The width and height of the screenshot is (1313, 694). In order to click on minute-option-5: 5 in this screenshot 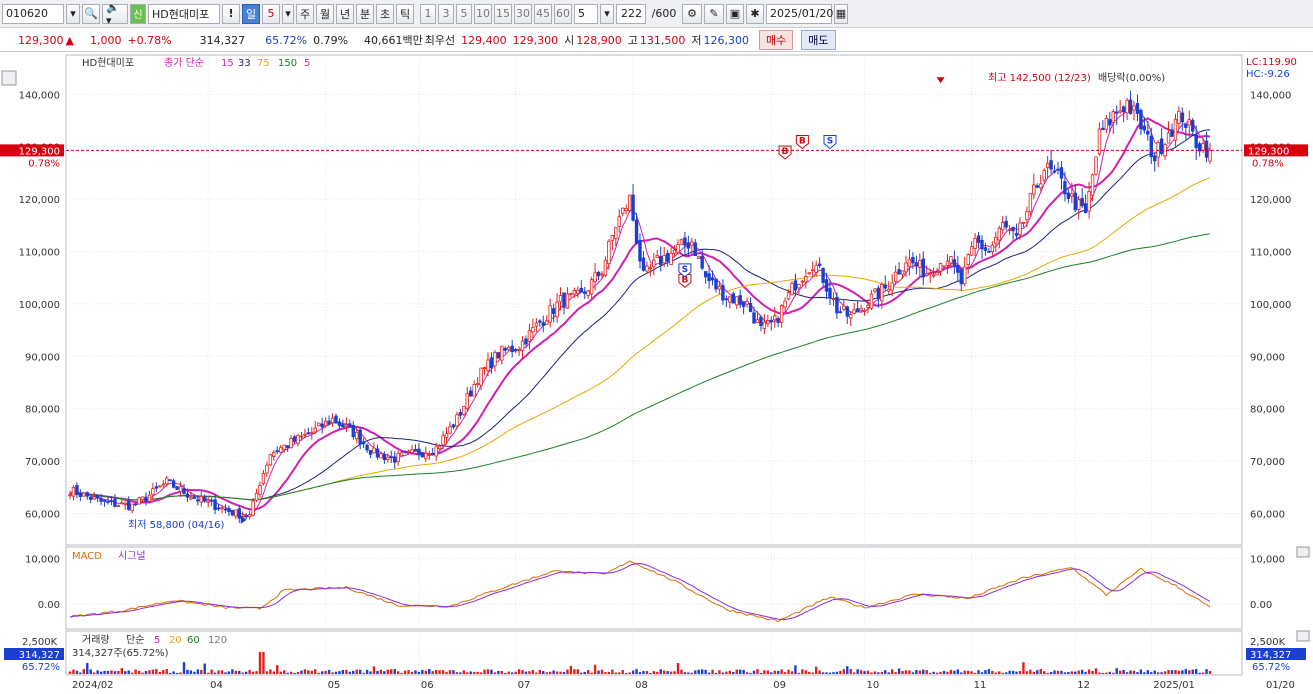, I will do `click(464, 13)`.